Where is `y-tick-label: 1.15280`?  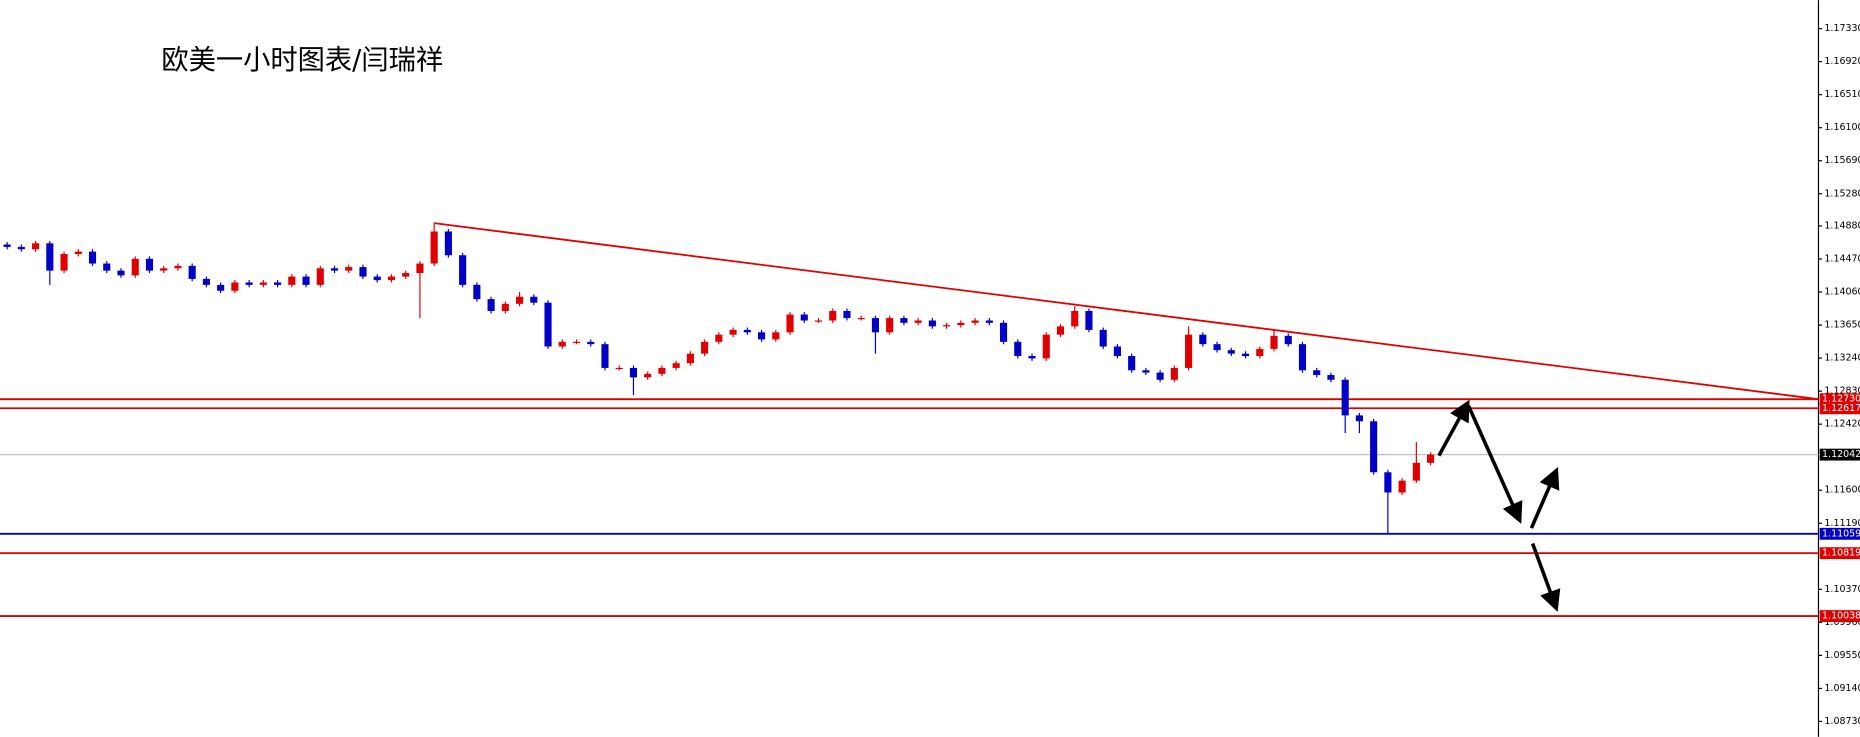
y-tick-label: 1.15280 is located at coordinates (1842, 193).